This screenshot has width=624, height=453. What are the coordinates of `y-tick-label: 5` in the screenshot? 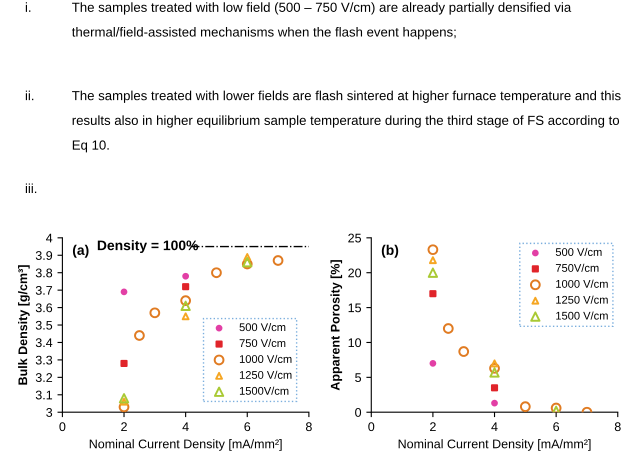 It's located at (358, 377).